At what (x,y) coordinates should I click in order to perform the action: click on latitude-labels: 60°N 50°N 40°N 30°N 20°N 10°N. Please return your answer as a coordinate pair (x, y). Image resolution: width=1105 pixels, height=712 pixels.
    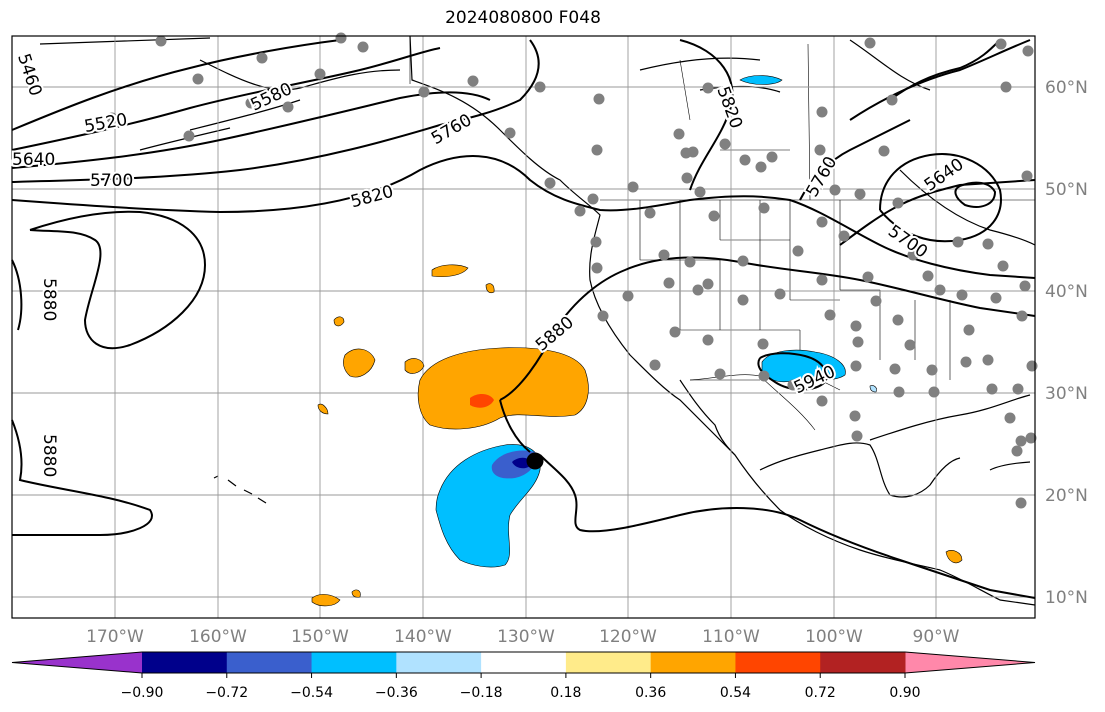
    Looking at the image, I should click on (1066, 343).